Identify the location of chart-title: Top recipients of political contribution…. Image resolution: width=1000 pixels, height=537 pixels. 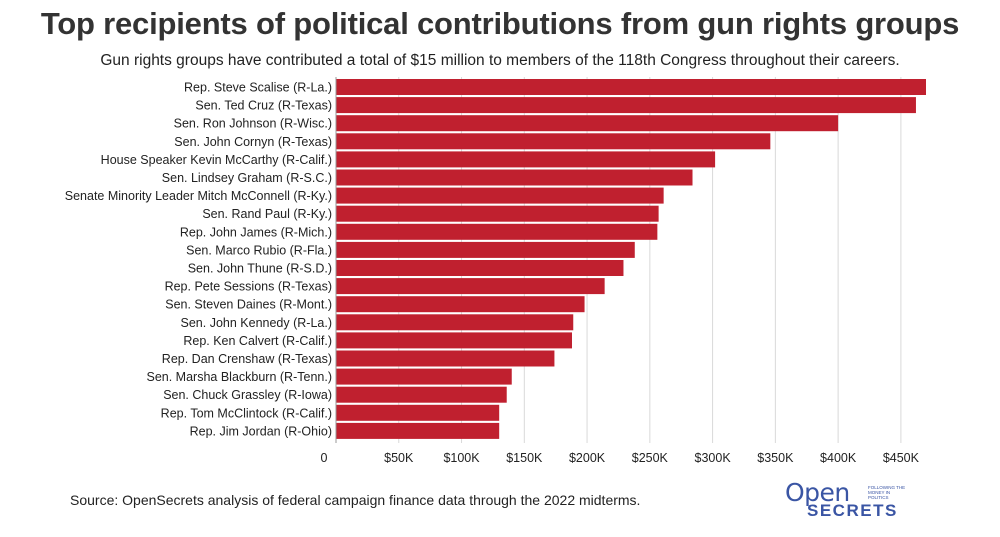
(500, 23).